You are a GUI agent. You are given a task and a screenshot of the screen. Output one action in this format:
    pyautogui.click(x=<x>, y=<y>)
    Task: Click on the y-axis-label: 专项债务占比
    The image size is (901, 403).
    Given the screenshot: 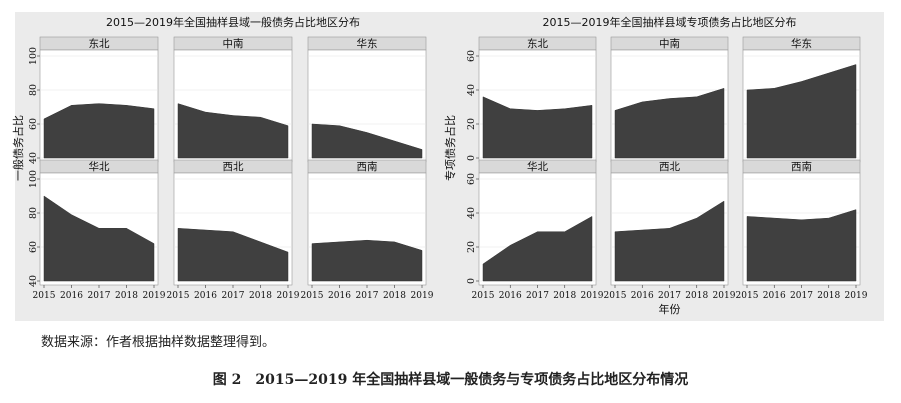 What is the action you would take?
    pyautogui.click(x=450, y=148)
    